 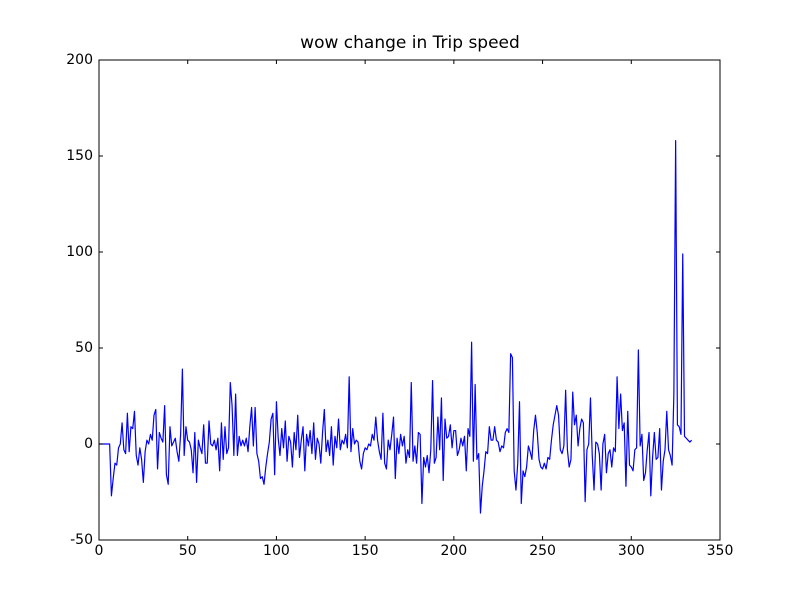 What do you see at coordinates (99, 551) in the screenshot?
I see `x-tick-label: 0` at bounding box center [99, 551].